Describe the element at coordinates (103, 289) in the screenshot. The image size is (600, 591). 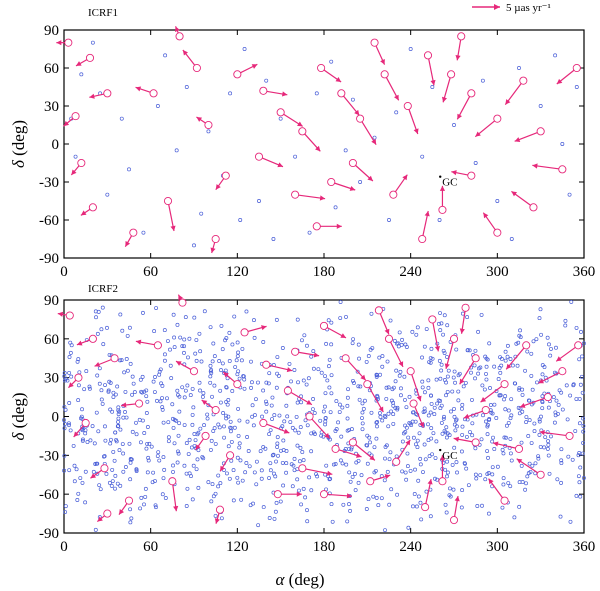
I see `panel-title: ICRF2` at that location.